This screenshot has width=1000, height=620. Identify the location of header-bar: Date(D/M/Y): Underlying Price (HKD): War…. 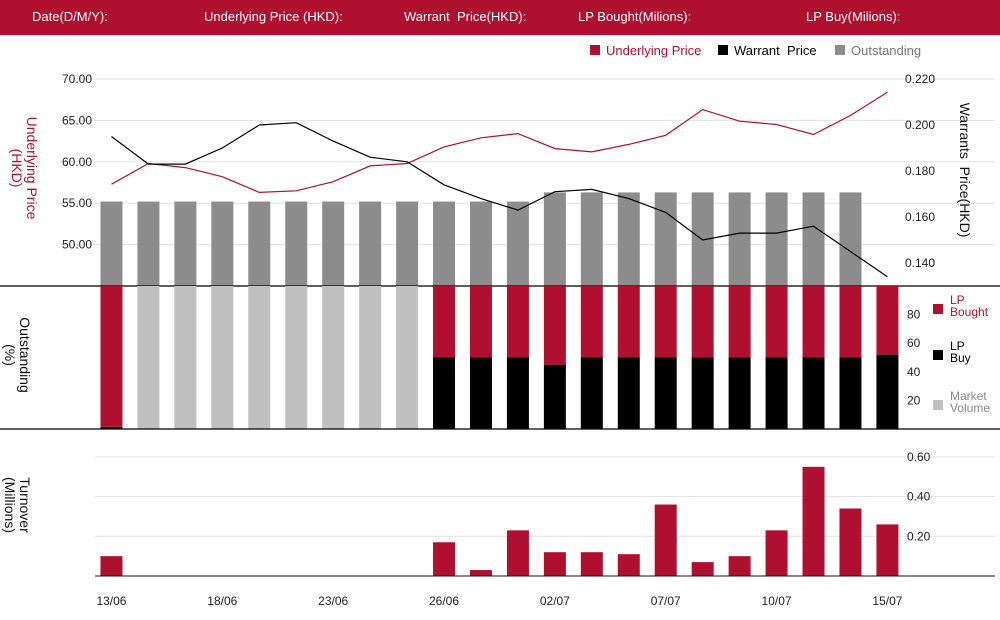
(500, 17).